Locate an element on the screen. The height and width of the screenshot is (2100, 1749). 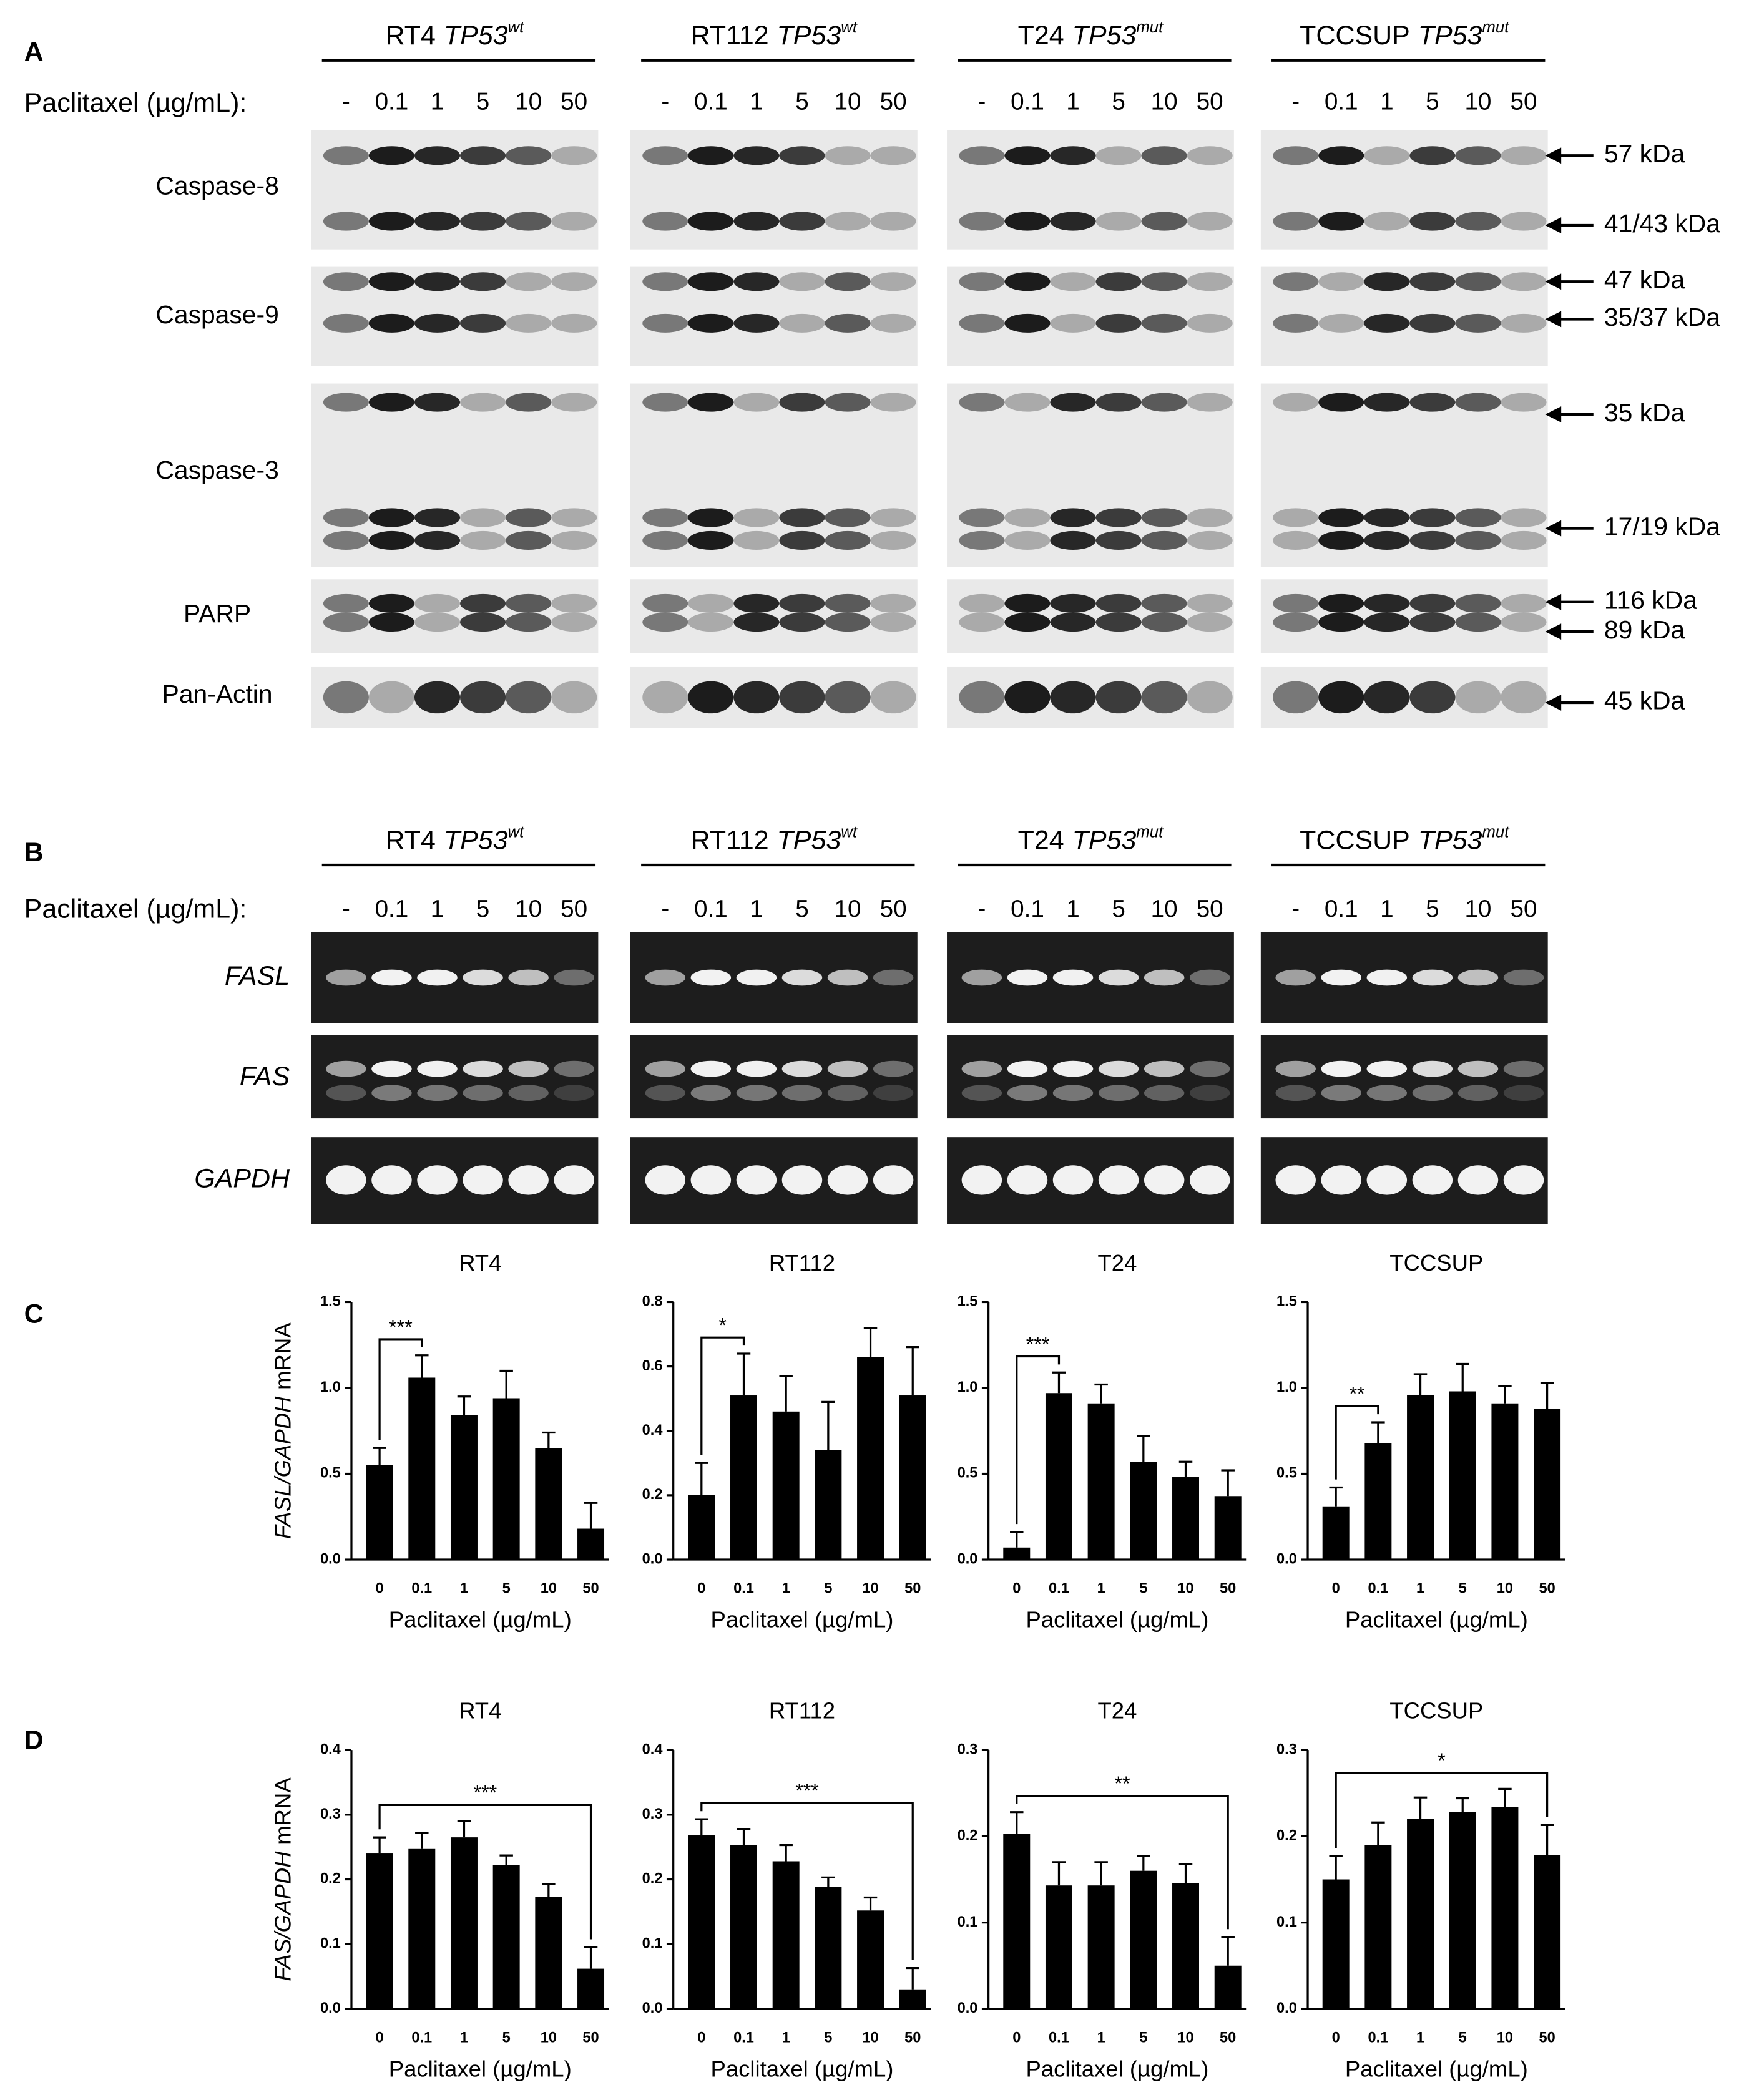
y-axis-label: FASL/GAPDH mRNA is located at coordinates (282, 1431).